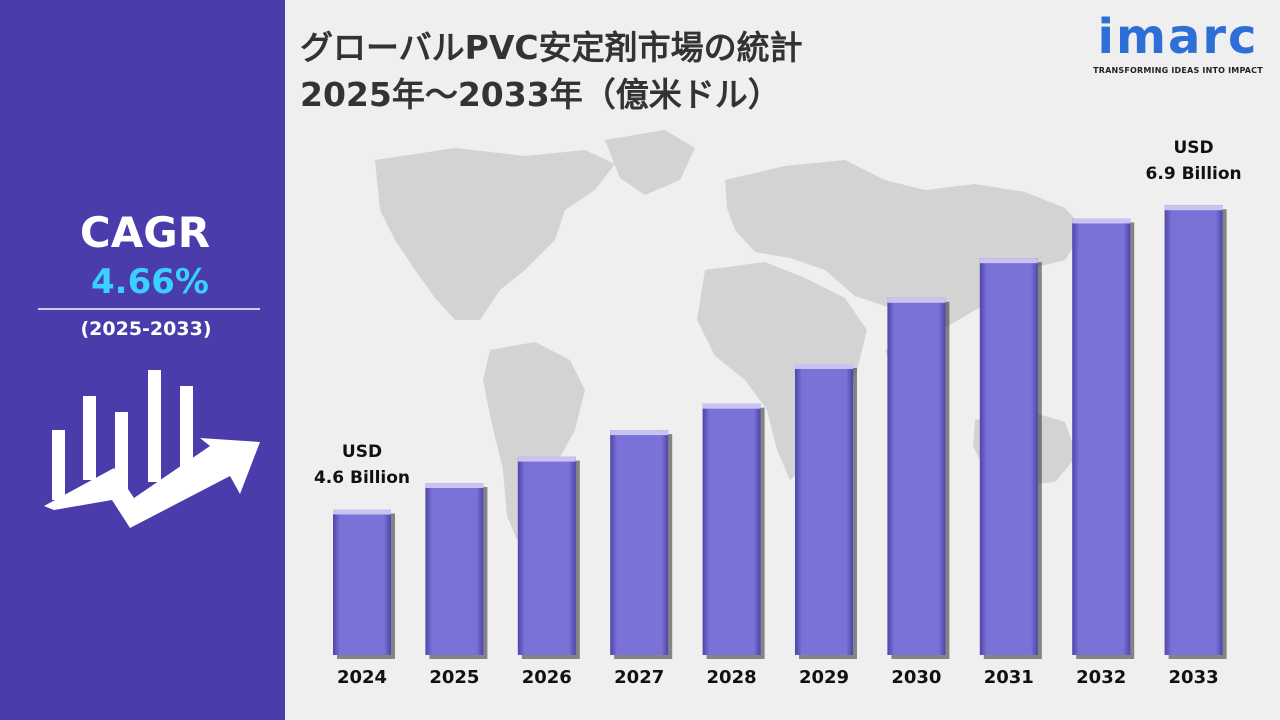  I want to click on bar-cap-2024, so click(362, 512).